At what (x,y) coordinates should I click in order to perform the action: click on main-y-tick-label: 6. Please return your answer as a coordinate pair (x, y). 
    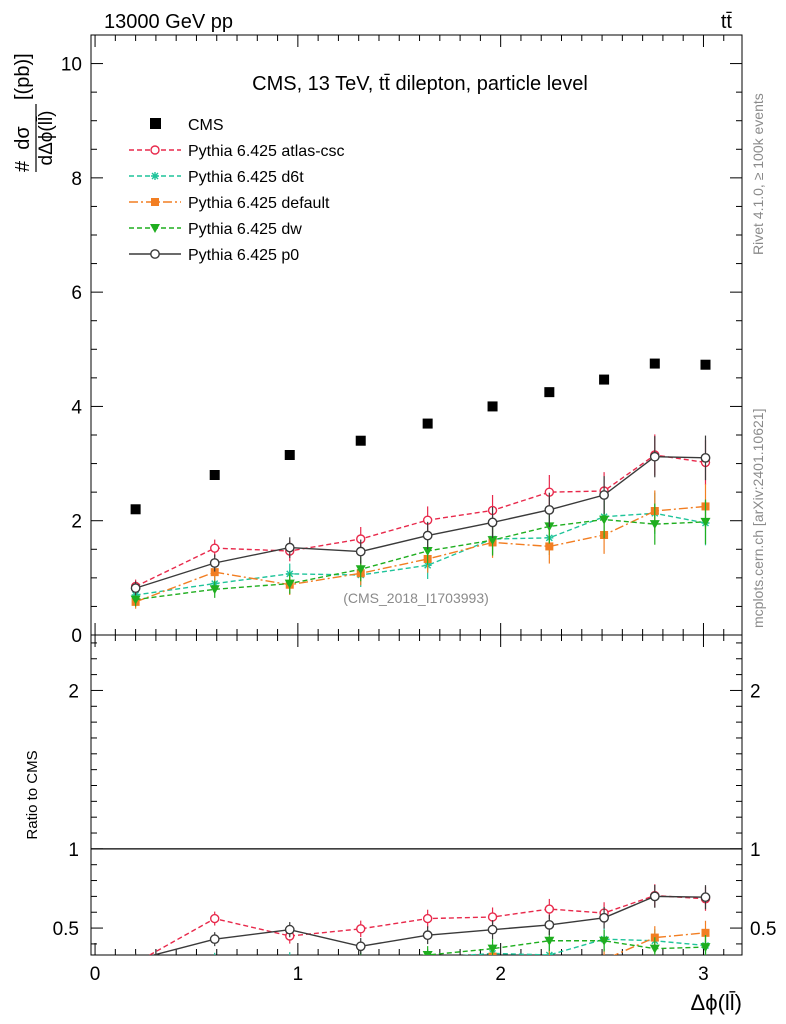
    Looking at the image, I should click on (76, 293).